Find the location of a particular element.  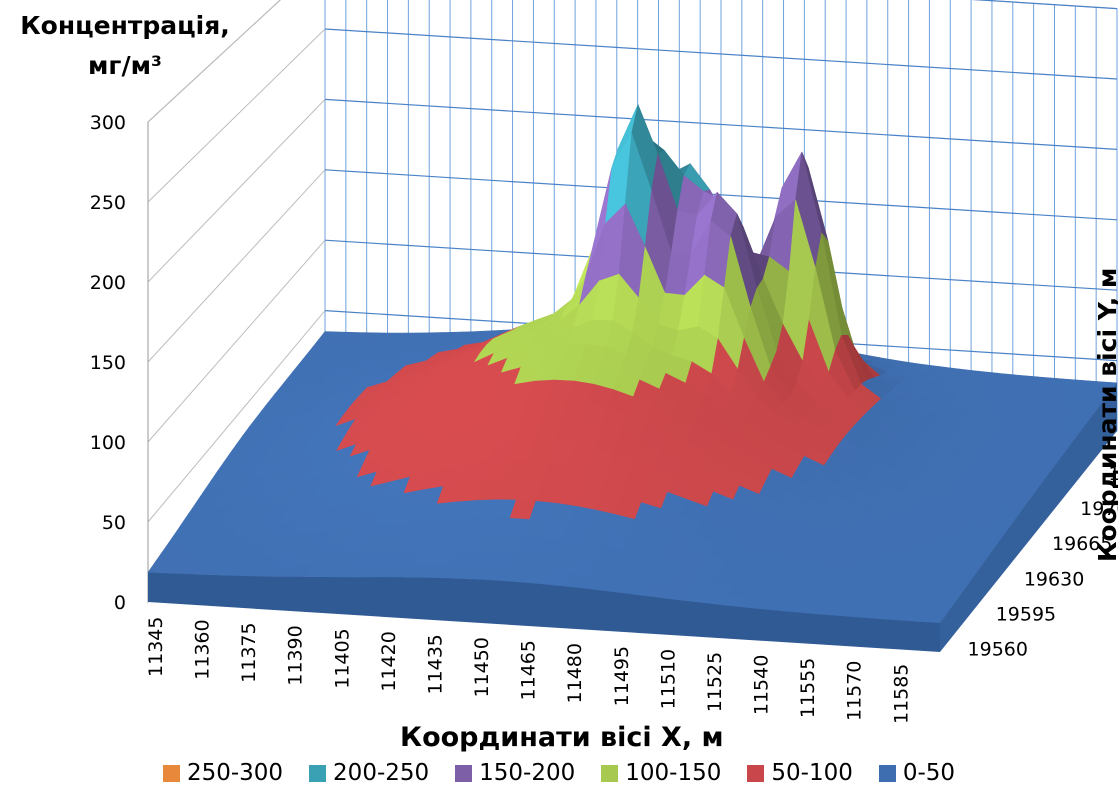

z-tick-label: 50 is located at coordinates (114, 523).